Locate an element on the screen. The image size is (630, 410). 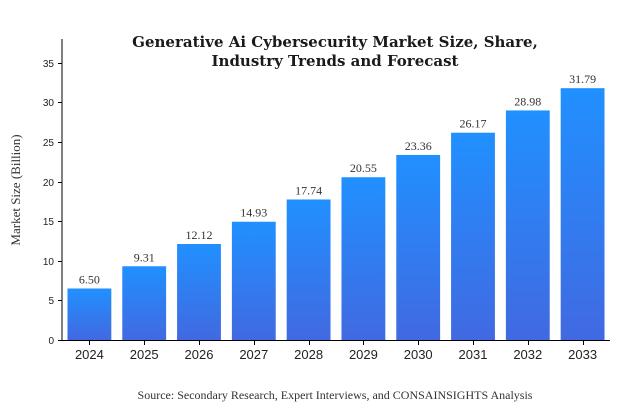
x-tick-label-2031: 2031 is located at coordinates (473, 354).